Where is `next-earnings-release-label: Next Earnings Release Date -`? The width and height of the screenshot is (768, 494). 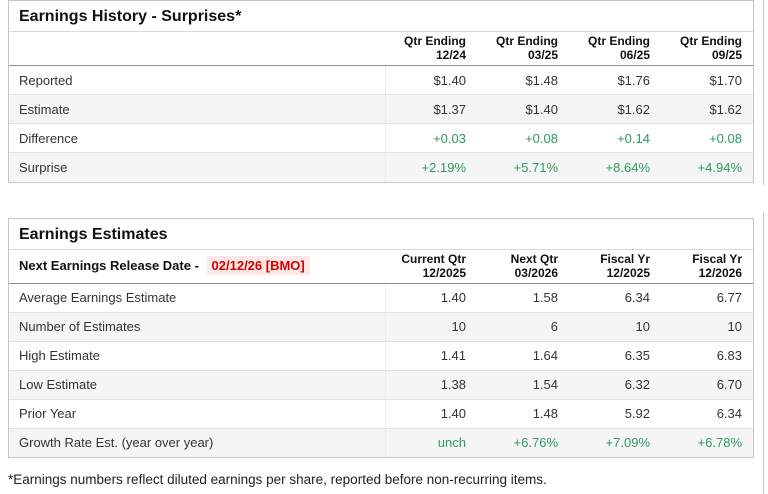 next-earnings-release-label: Next Earnings Release Date - is located at coordinates (111, 265).